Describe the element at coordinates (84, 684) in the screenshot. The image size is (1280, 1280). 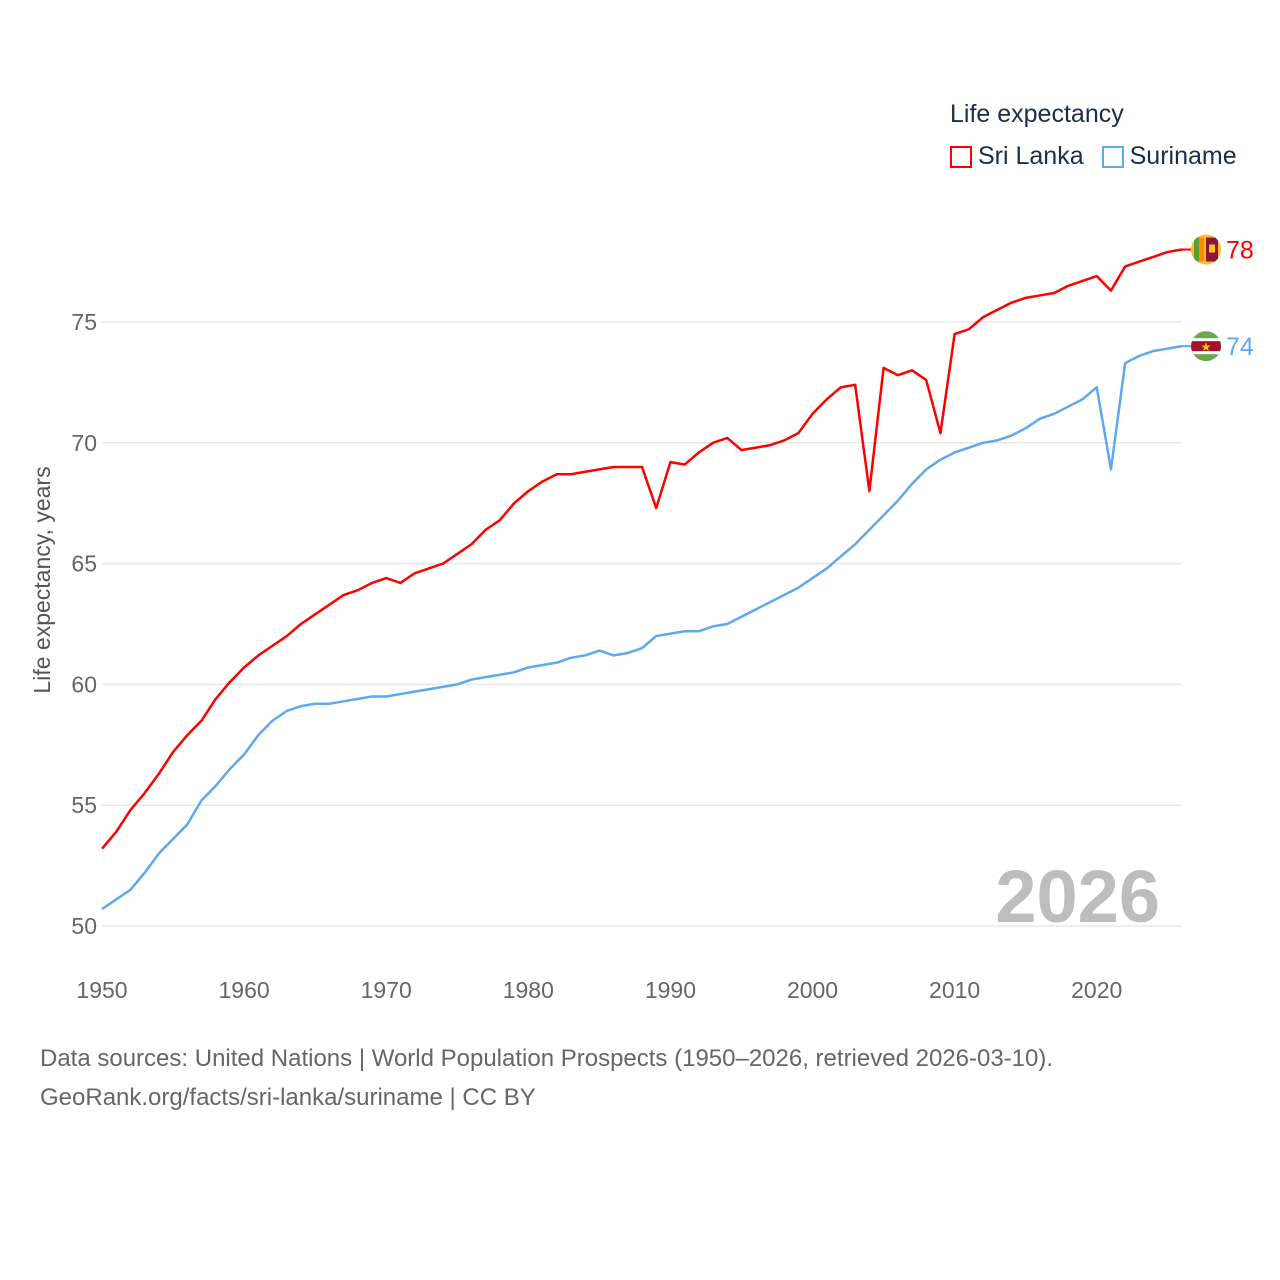
I see `y-tick-label: 60` at that location.